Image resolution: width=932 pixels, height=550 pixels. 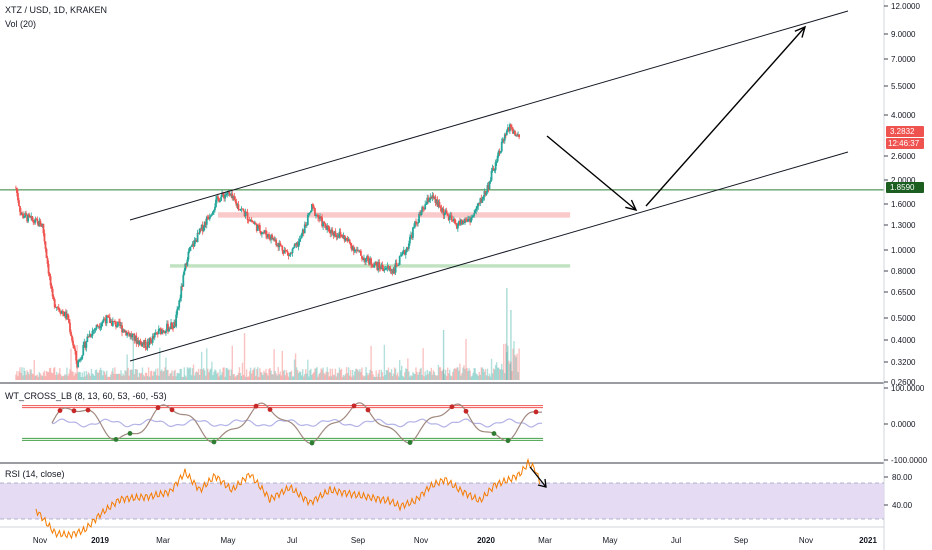 What do you see at coordinates (806, 540) in the screenshot?
I see `time-axis-label: Nov` at bounding box center [806, 540].